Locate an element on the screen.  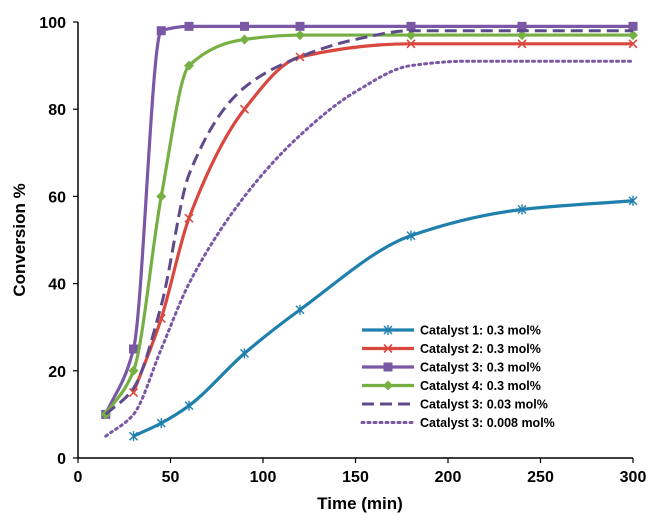
x-tick-label: 300 is located at coordinates (633, 477).